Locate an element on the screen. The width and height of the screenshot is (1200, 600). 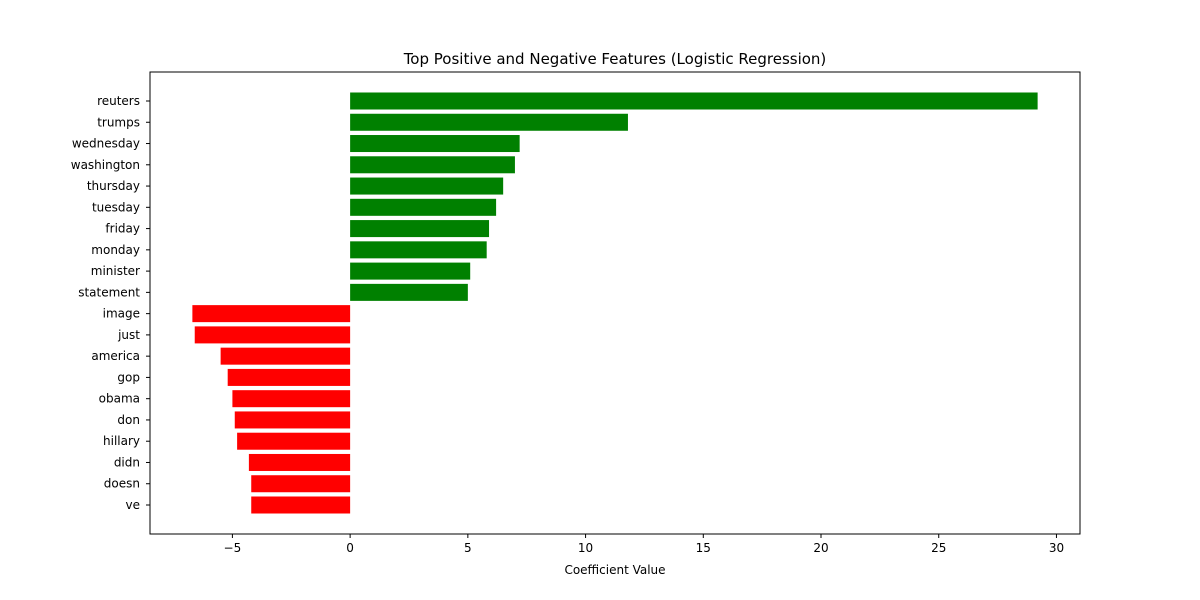
y-tick-label-trumps: trumps is located at coordinates (118, 122).